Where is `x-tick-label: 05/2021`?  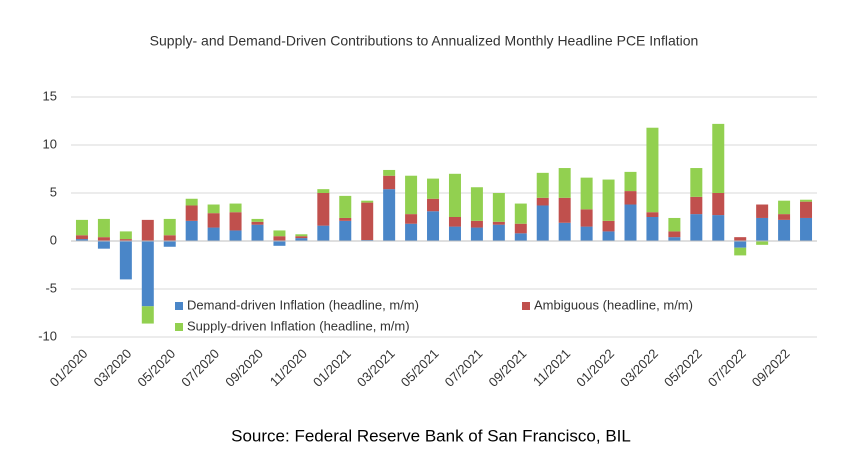
x-tick-label: 05/2021 is located at coordinates (420, 368).